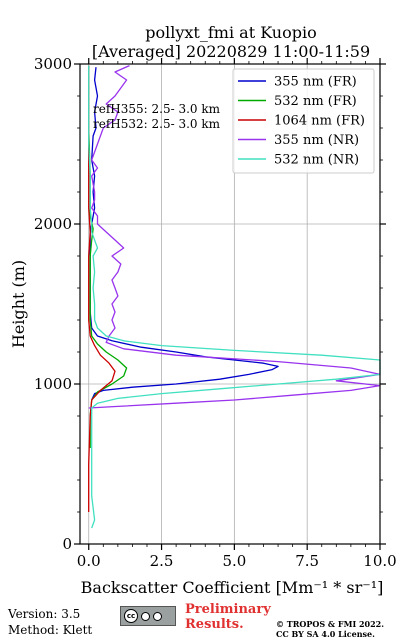  I want to click on ref-height-355-annotation: refH355: 2.5- 3.0 km, so click(157, 109).